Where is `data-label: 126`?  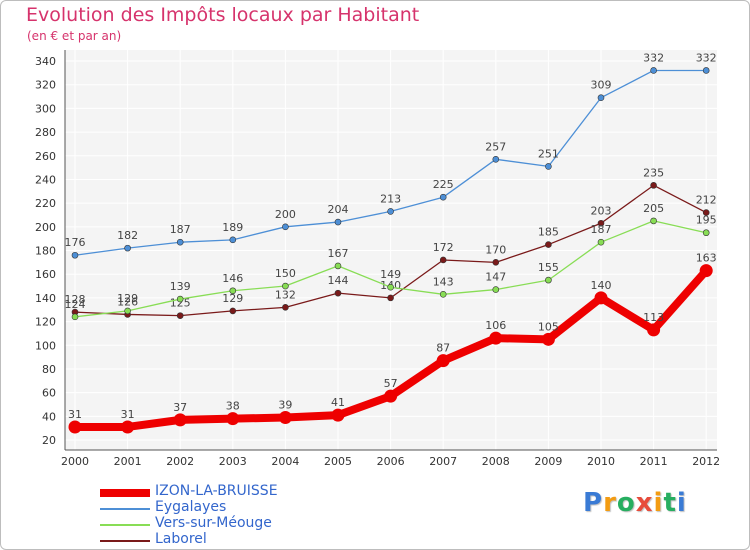
data-label: 126 is located at coordinates (127, 301).